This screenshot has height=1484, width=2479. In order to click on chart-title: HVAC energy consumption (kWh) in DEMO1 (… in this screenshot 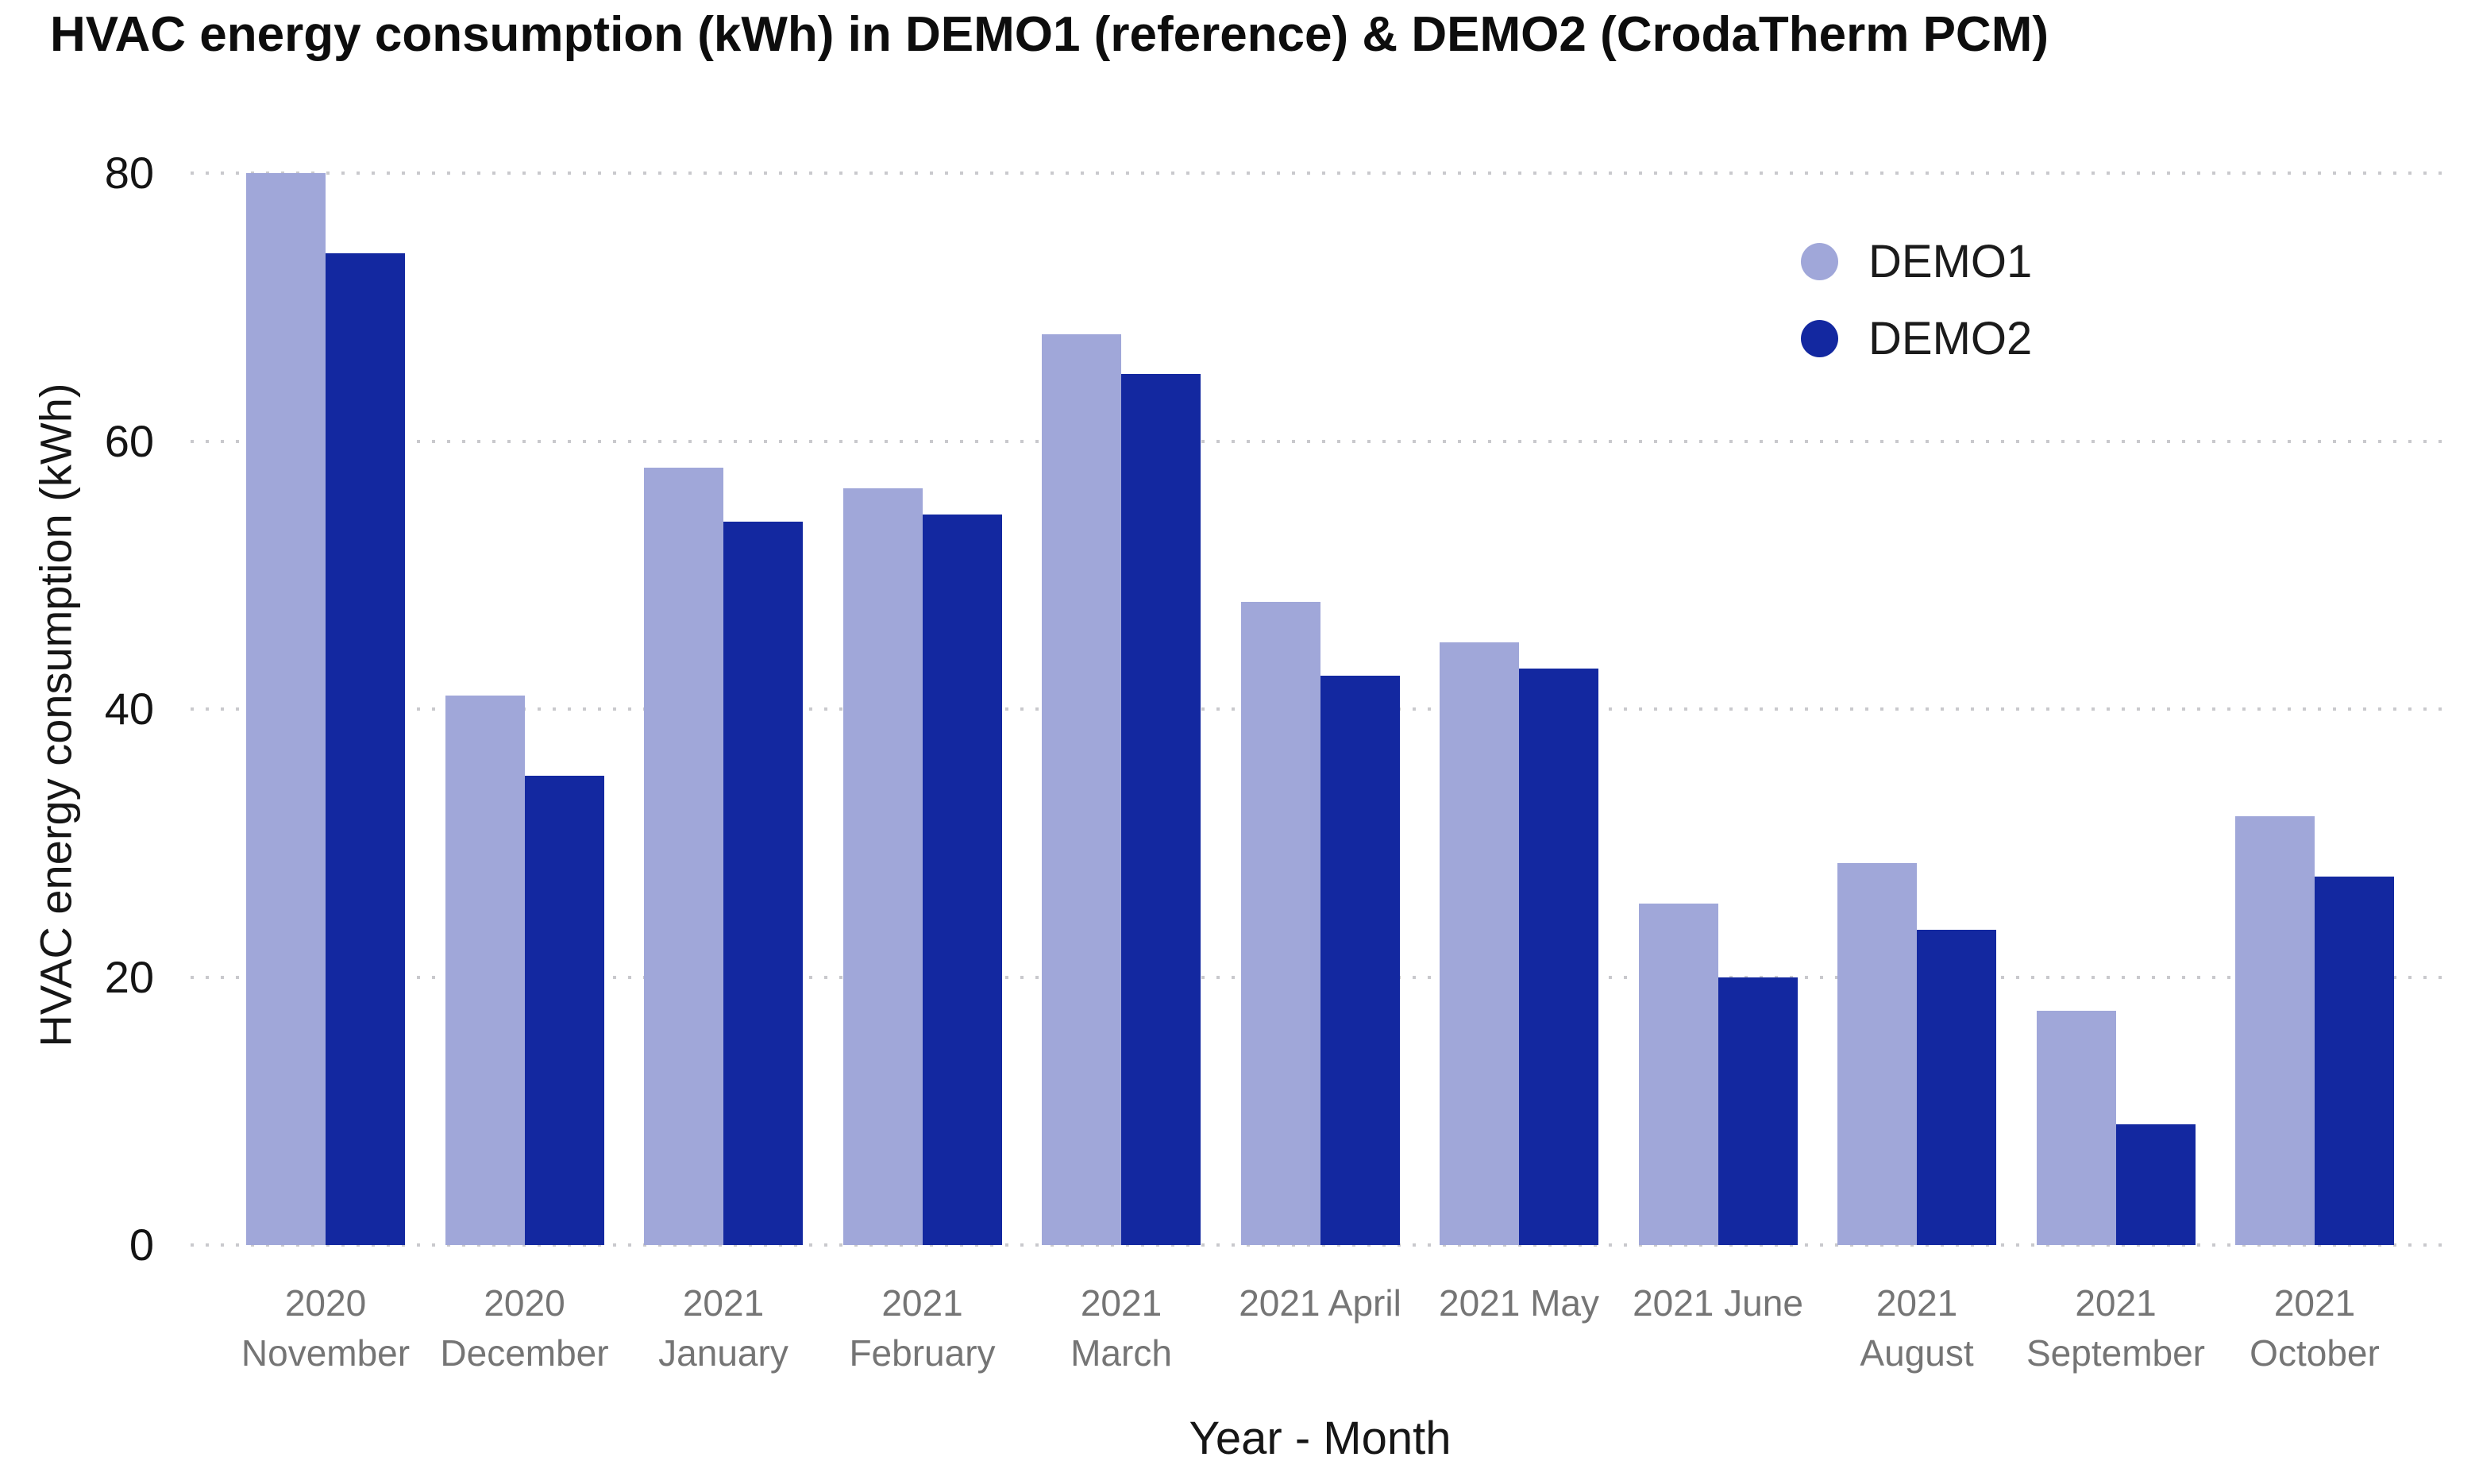, I will do `click(1049, 35)`.